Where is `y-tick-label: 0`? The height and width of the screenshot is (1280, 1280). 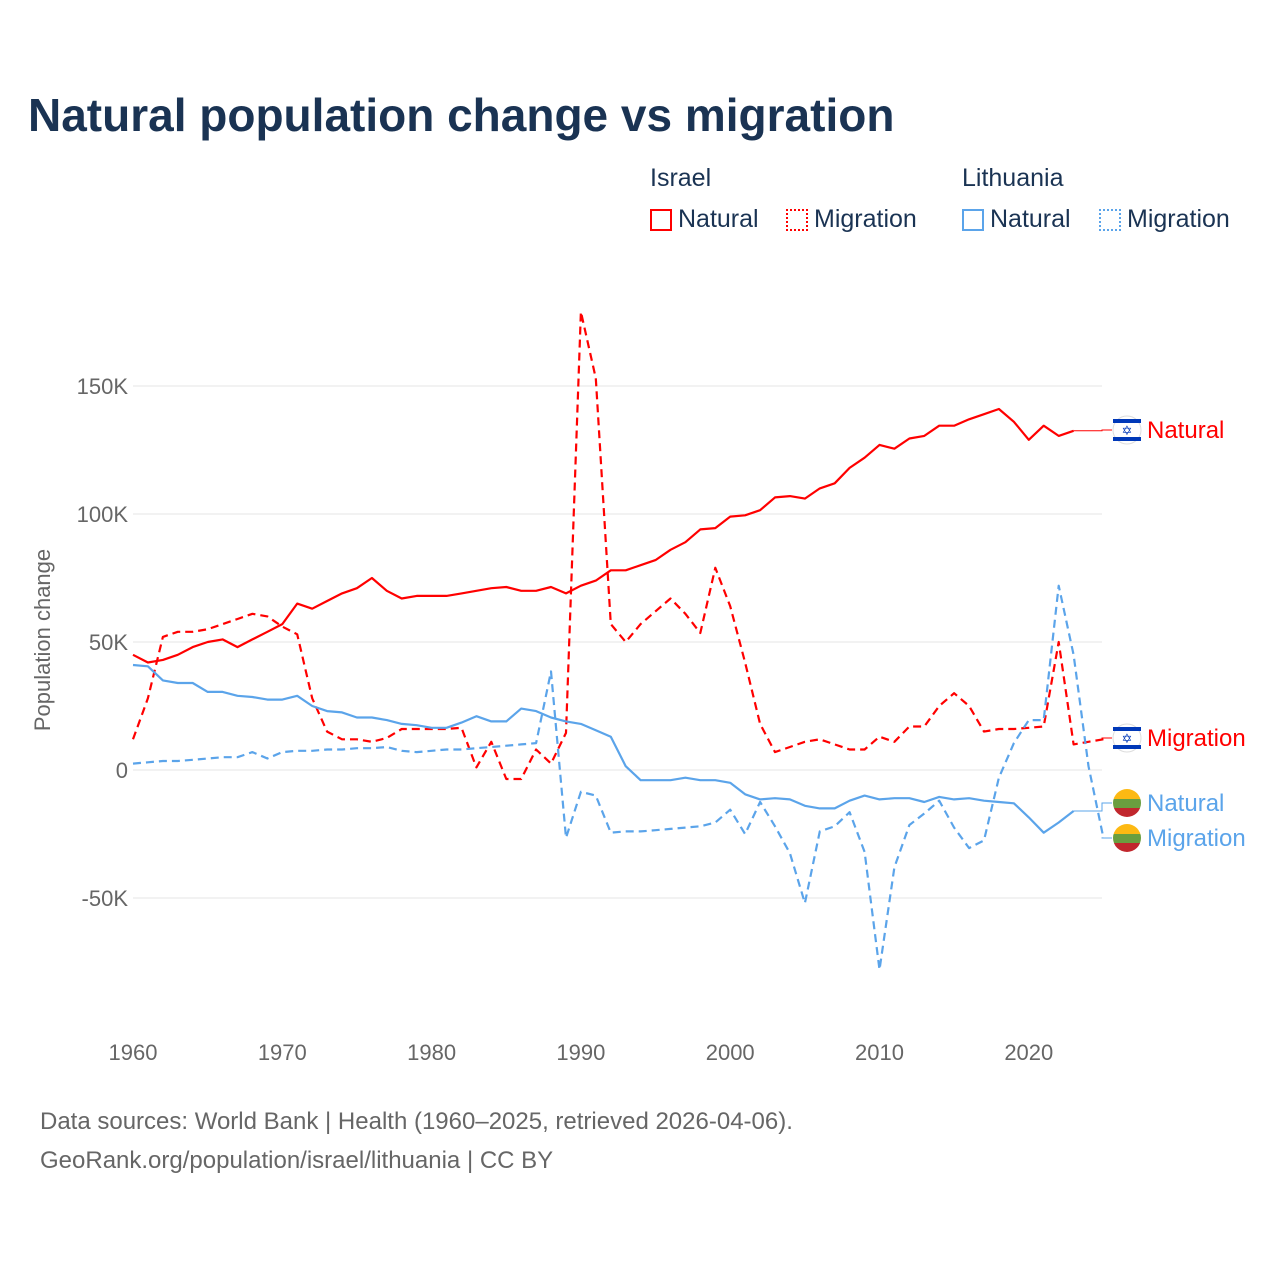 y-tick-label: 0 is located at coordinates (122, 770).